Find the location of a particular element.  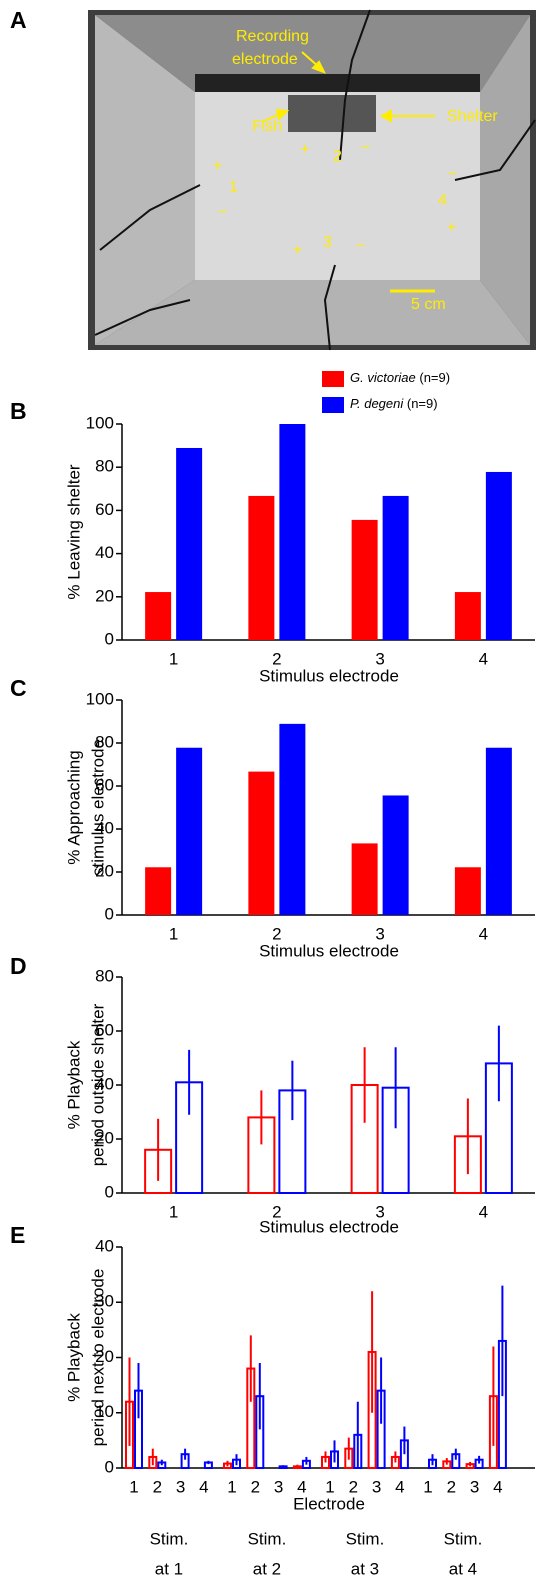

y-tick-label: 10 is located at coordinates (104, 1411).